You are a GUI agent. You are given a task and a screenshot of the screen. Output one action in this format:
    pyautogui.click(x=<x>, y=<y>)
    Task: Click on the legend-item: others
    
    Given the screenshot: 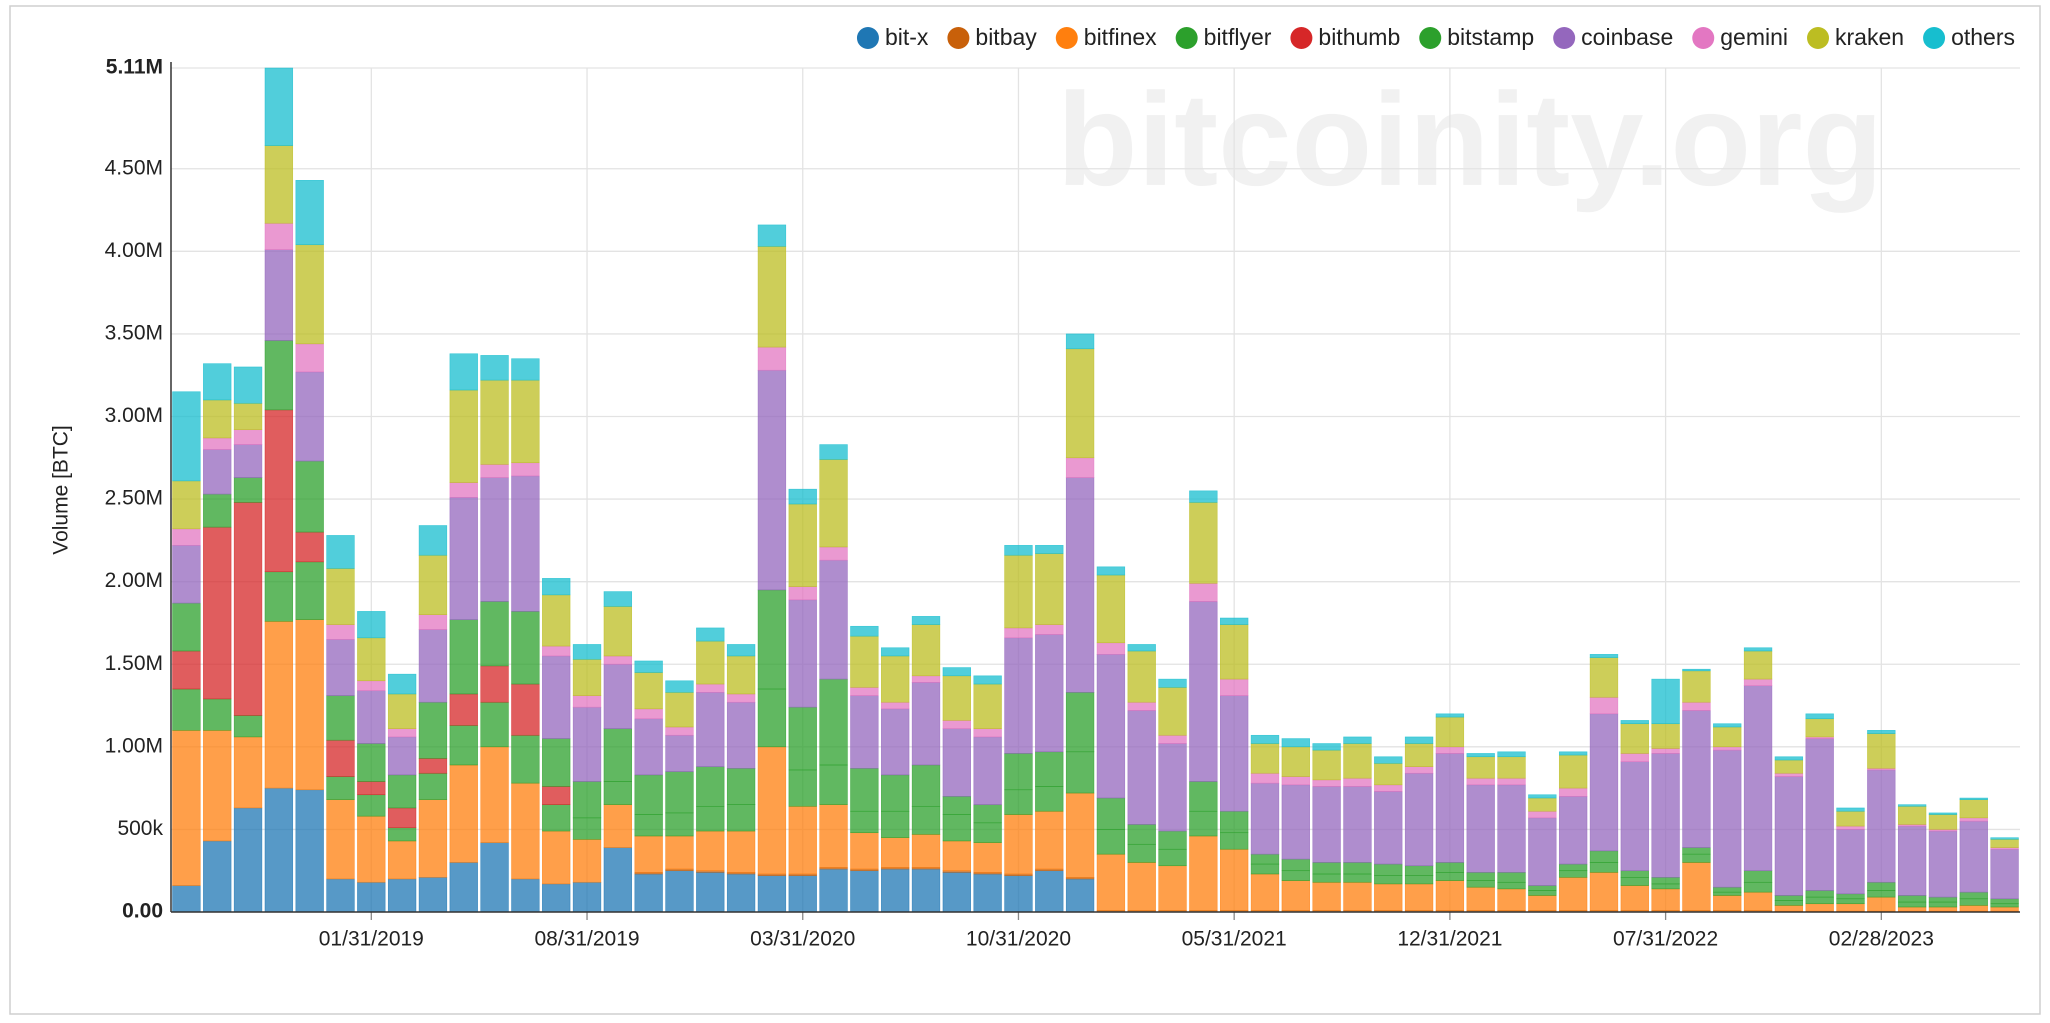 What is the action you would take?
    pyautogui.click(x=1969, y=37)
    